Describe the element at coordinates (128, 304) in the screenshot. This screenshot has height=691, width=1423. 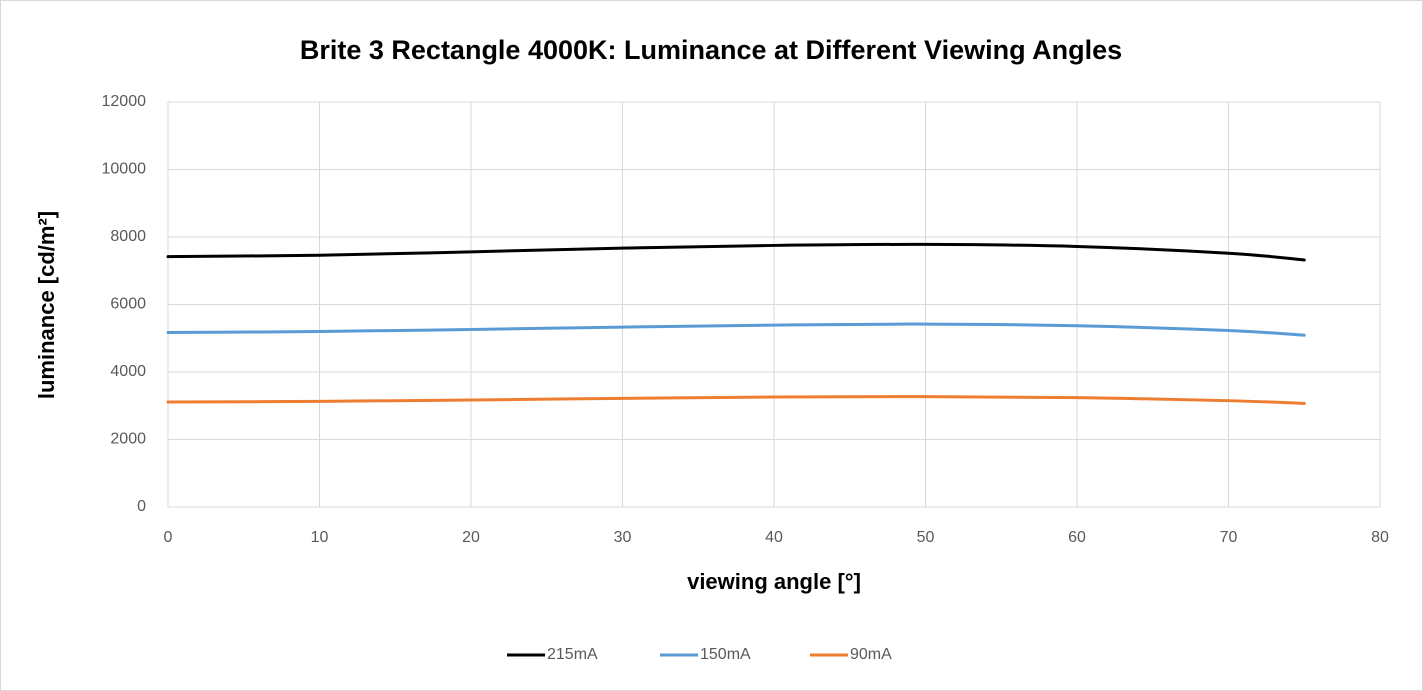
I see `y-tick-label: 6000` at that location.